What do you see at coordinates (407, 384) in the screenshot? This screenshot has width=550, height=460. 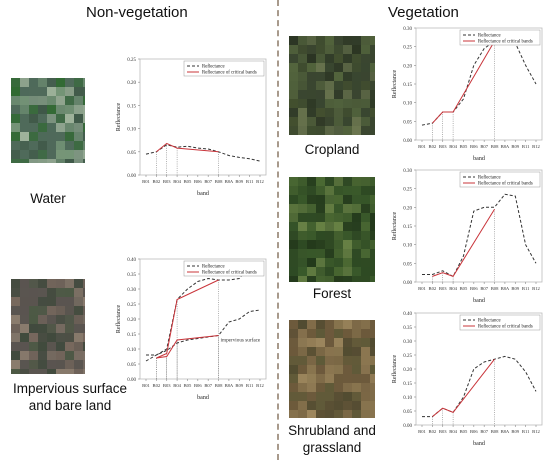 I see `y-tick-label: 0.15` at bounding box center [407, 384].